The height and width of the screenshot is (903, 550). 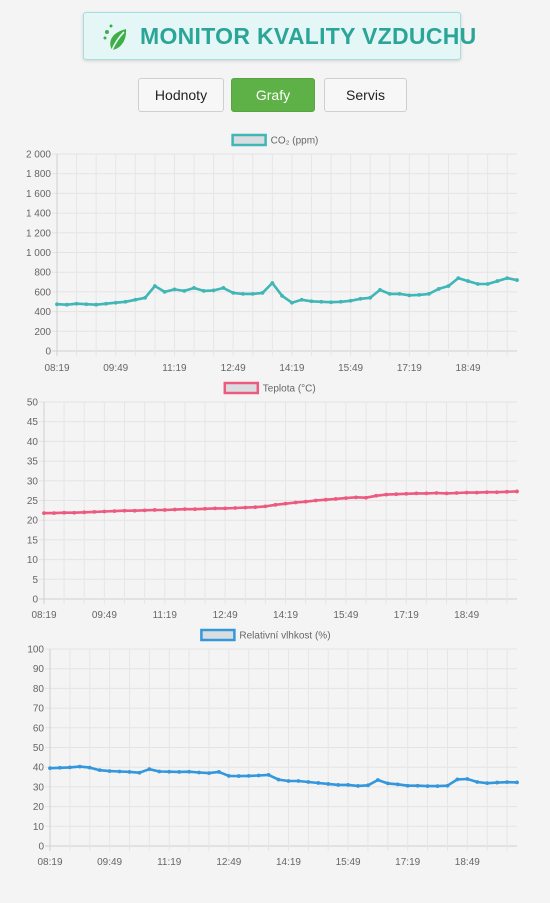 What do you see at coordinates (284, 636) in the screenshot?
I see `legend-label: Relativní vlhkost (%)` at bounding box center [284, 636].